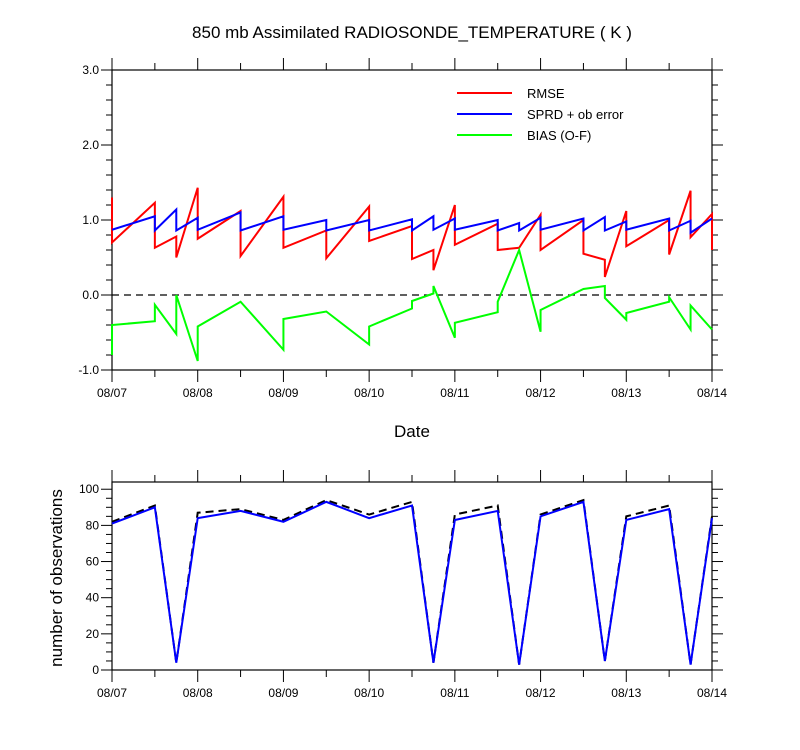 The image size is (800, 750). I want to click on series-line-rmse, so click(412, 232).